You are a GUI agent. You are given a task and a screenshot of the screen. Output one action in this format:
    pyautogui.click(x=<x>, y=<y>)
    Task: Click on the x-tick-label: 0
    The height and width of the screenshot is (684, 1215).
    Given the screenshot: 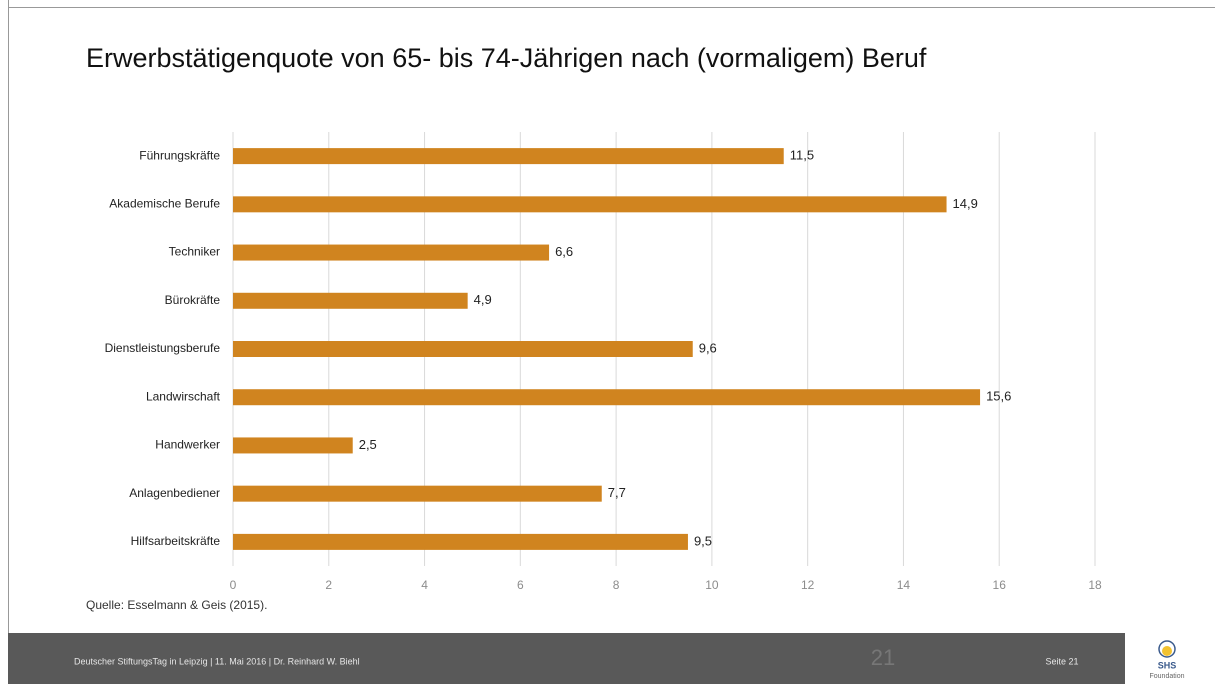 What is the action you would take?
    pyautogui.click(x=233, y=585)
    